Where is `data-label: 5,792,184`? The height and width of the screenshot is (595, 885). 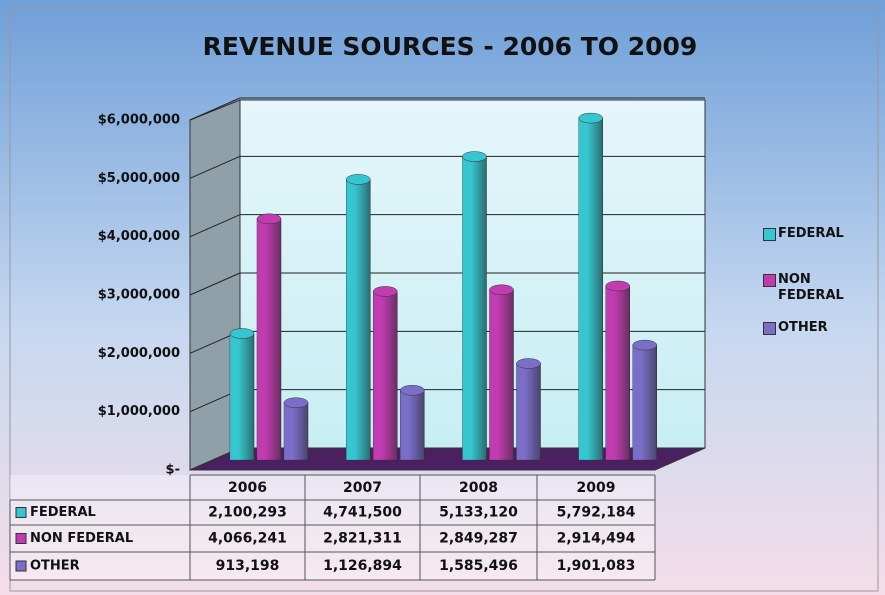
data-label: 5,792,184 is located at coordinates (596, 513).